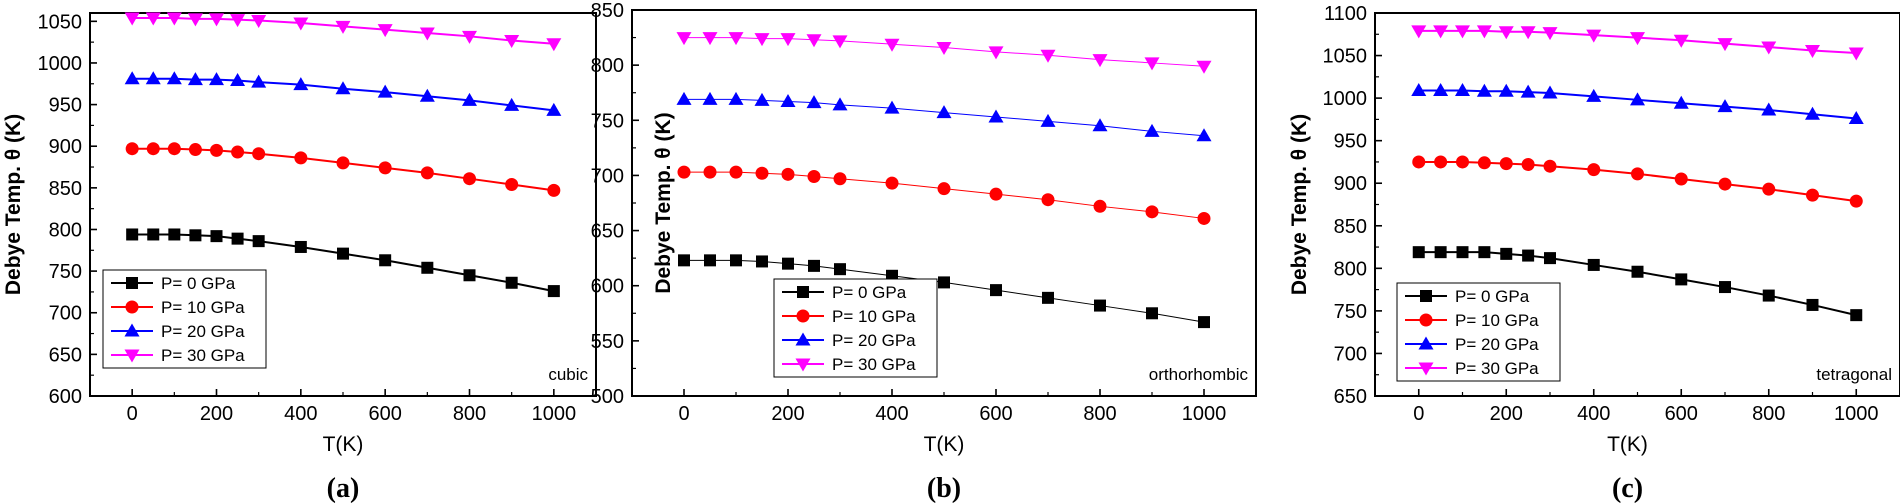 Image resolution: width=1900 pixels, height=503 pixels. Describe the element at coordinates (1593, 414) in the screenshot. I see `x-tick-label: 400` at that location.